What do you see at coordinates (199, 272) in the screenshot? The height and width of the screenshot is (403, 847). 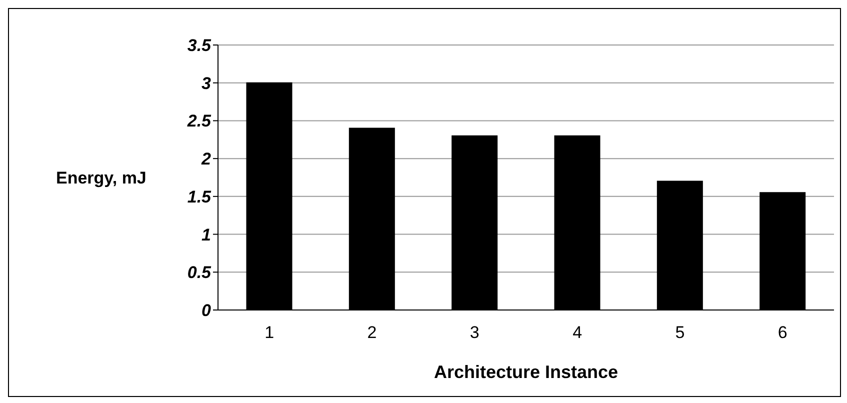 I see `y-tick-label: 0.5` at bounding box center [199, 272].